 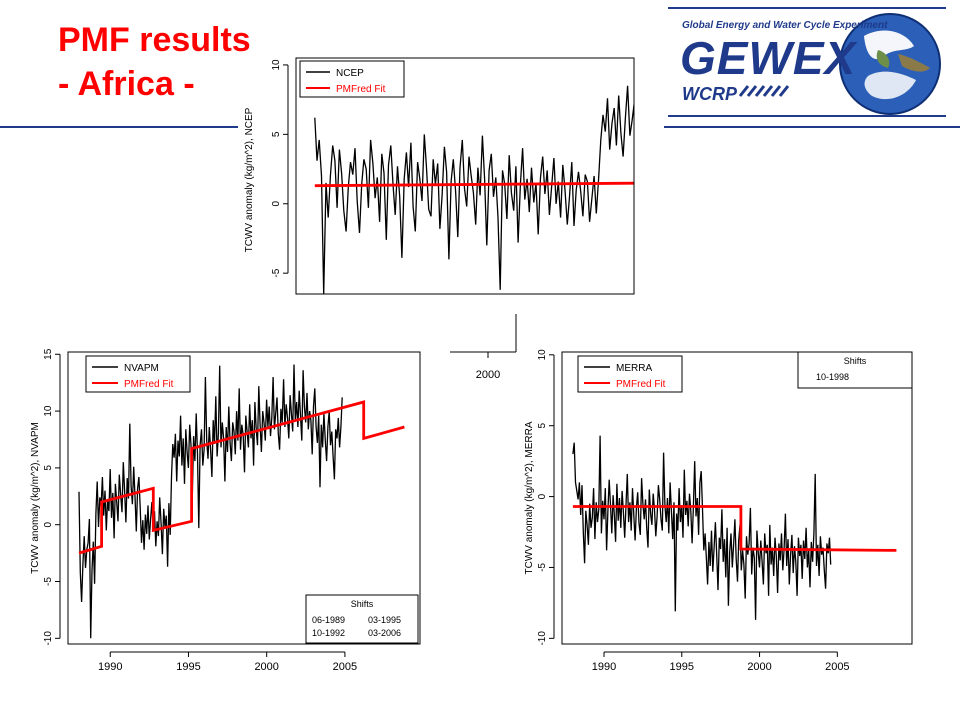 What do you see at coordinates (604, 666) in the screenshot?
I see `merra-x-tick-label: 1990` at bounding box center [604, 666].